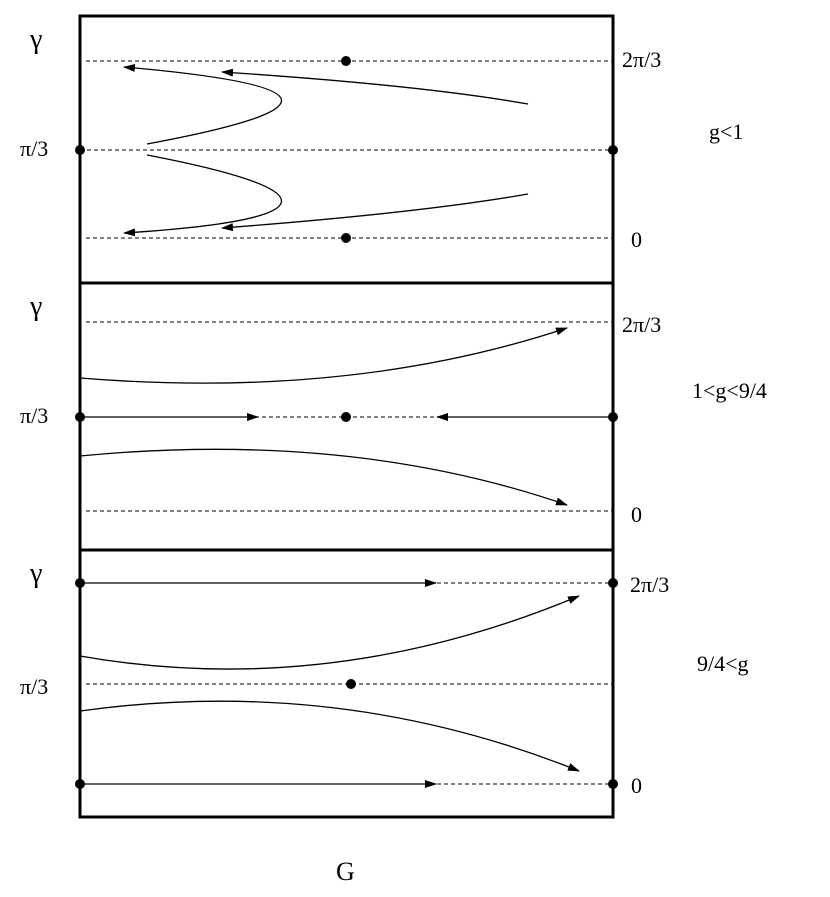  Describe the element at coordinates (345, 871) in the screenshot. I see `x-axis-label: G` at that location.